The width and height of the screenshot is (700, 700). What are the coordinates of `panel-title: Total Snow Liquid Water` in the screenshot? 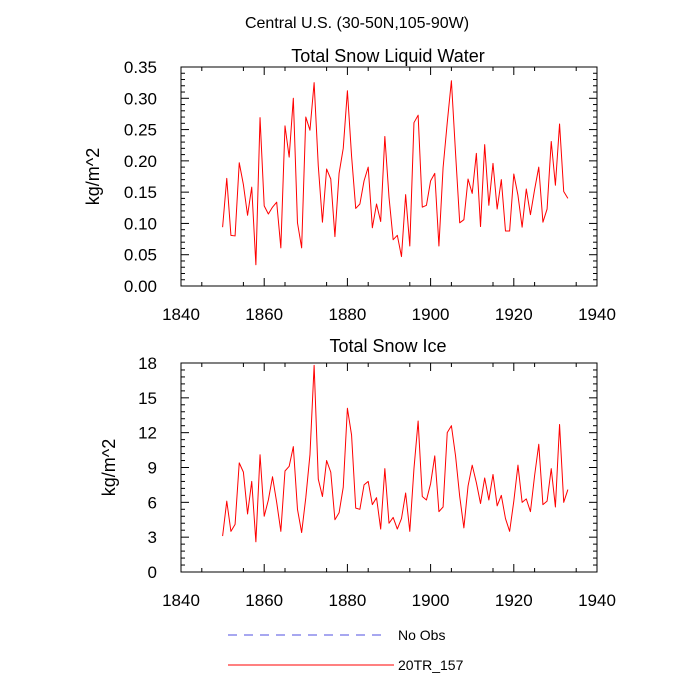 It's located at (387, 56).